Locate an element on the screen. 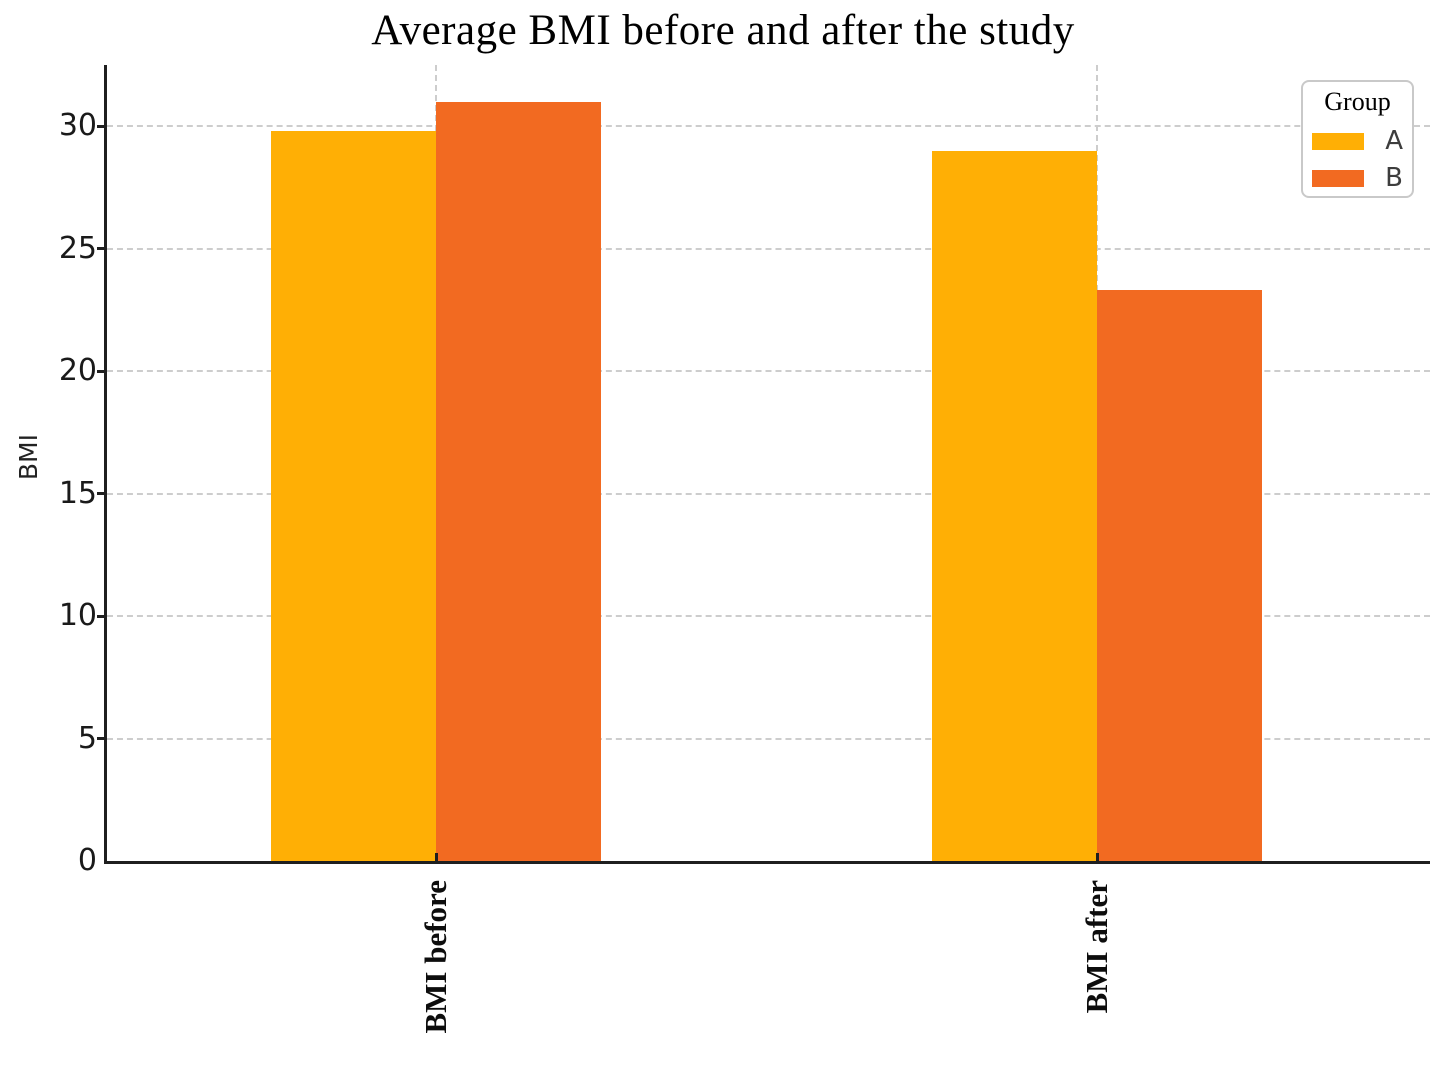 The image size is (1446, 1080). y-tick-label: 5 is located at coordinates (87, 738).